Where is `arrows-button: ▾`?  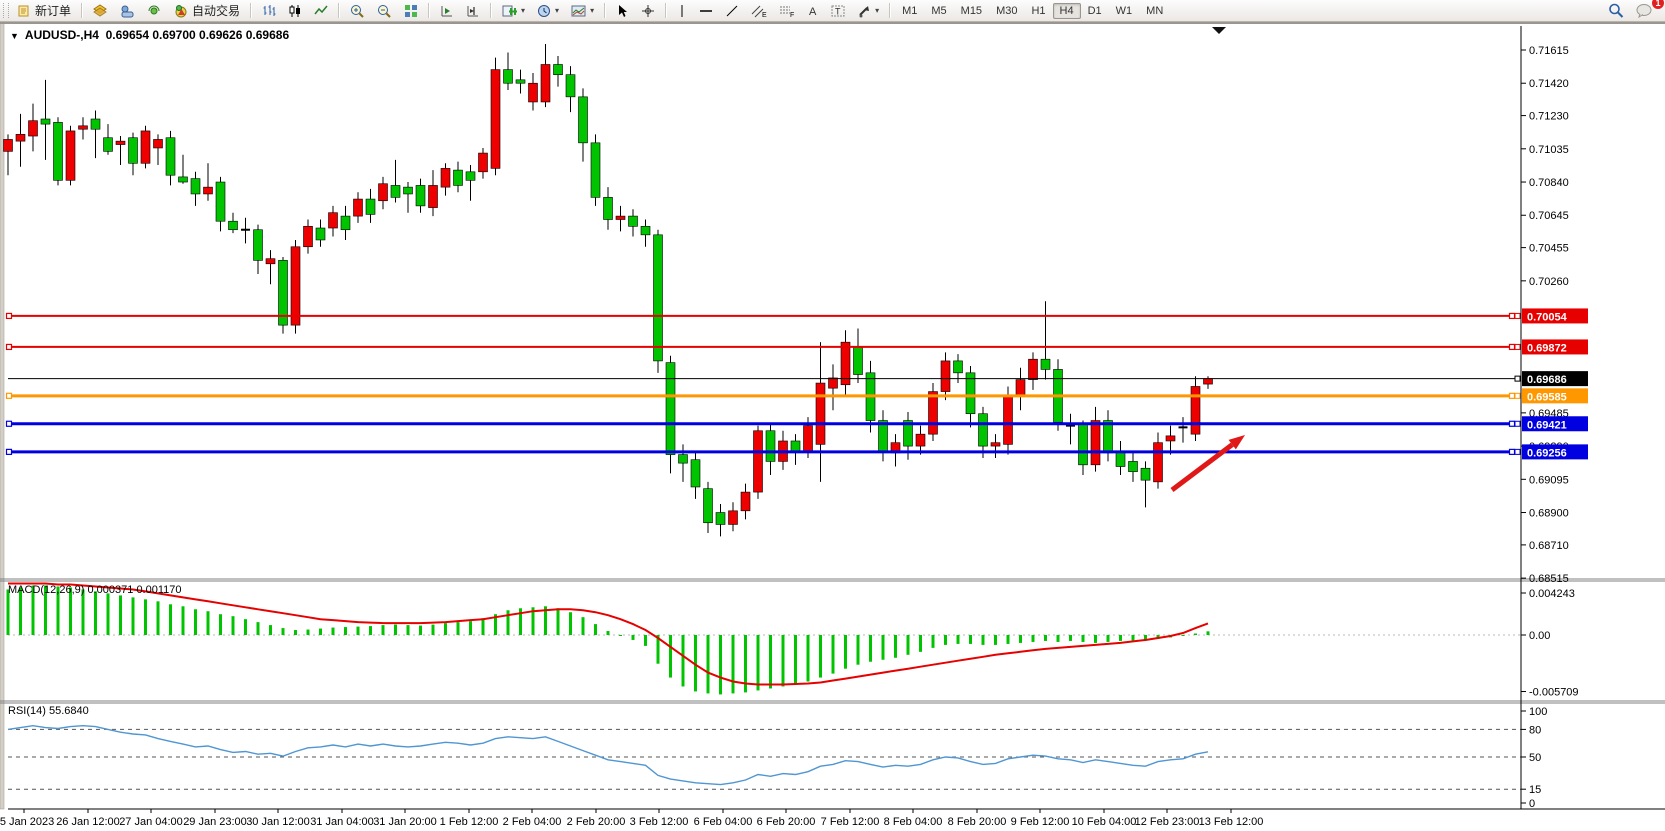 arrows-button: ▾ is located at coordinates (868, 10).